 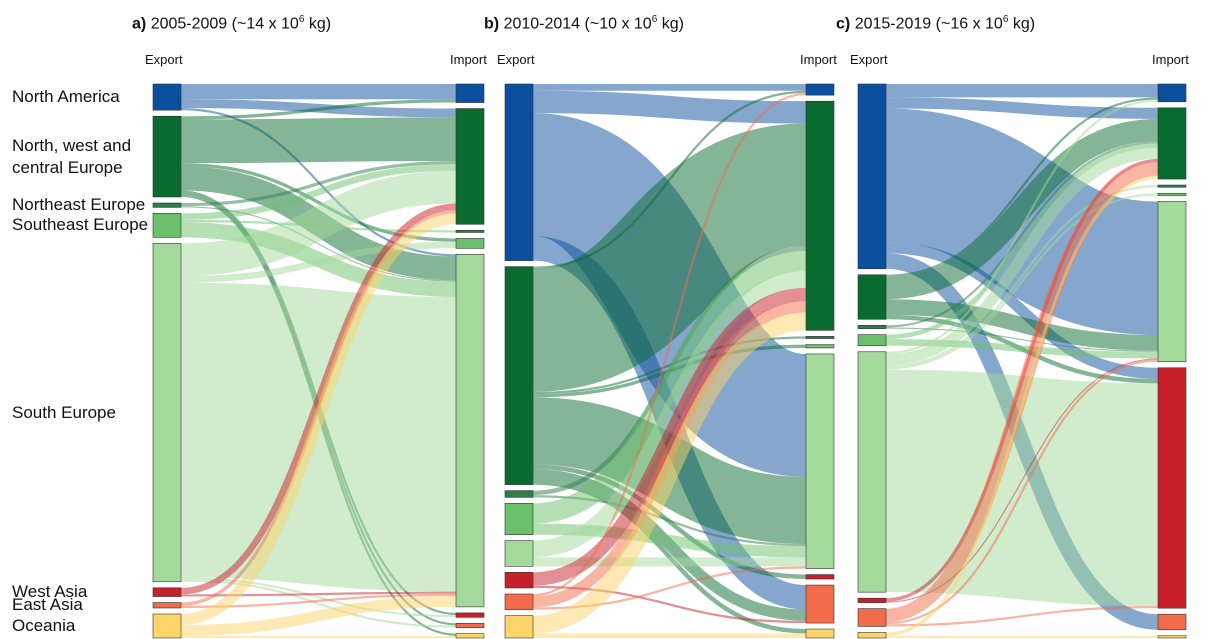 What do you see at coordinates (72, 156) in the screenshot?
I see `region-label: North, west and central Europe` at bounding box center [72, 156].